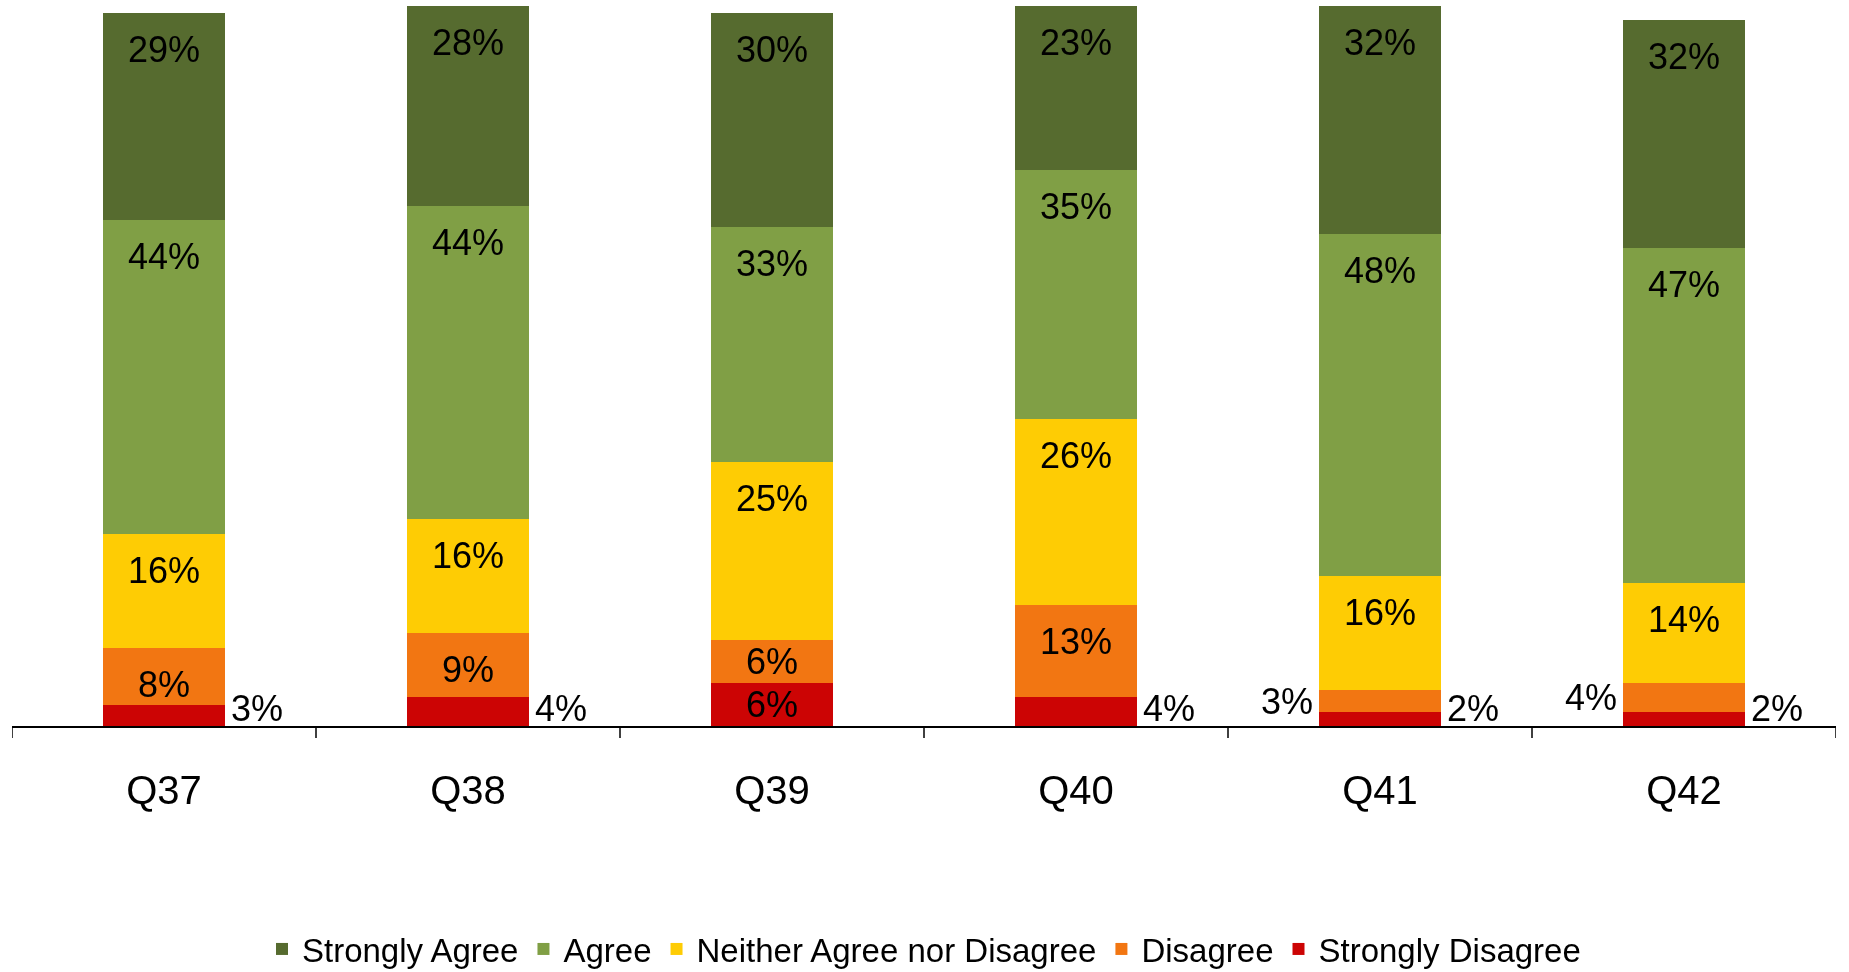  What do you see at coordinates (772, 789) in the screenshot?
I see `x-tick-label: Q39` at bounding box center [772, 789].